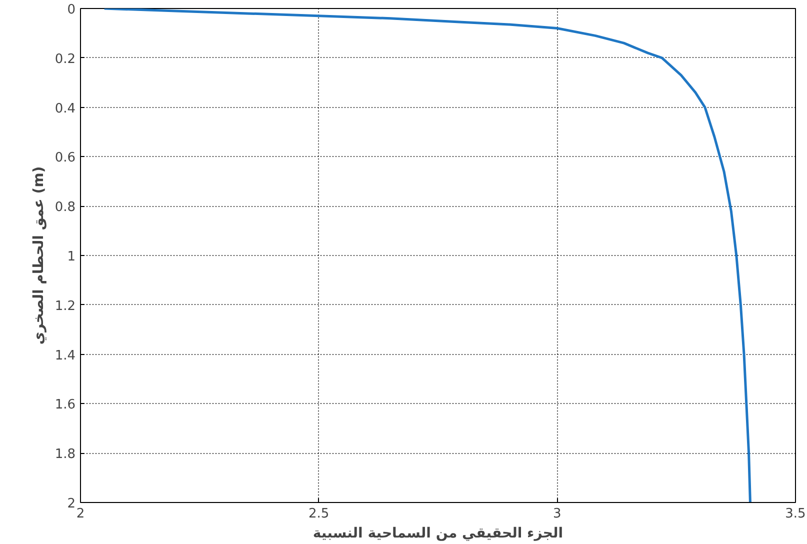 Image resolution: width=807 pixels, height=544 pixels. What do you see at coordinates (65, 208) in the screenshot?
I see `y-tick-label: 0.8` at bounding box center [65, 208].